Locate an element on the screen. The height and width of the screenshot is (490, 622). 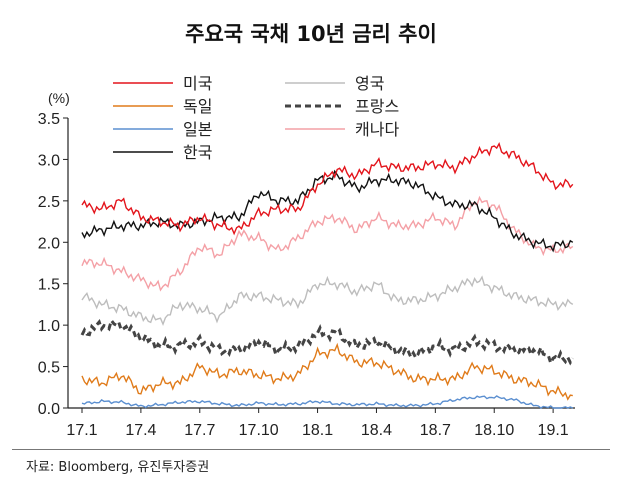
x-tick-label: 18.1 is located at coordinates (317, 430).